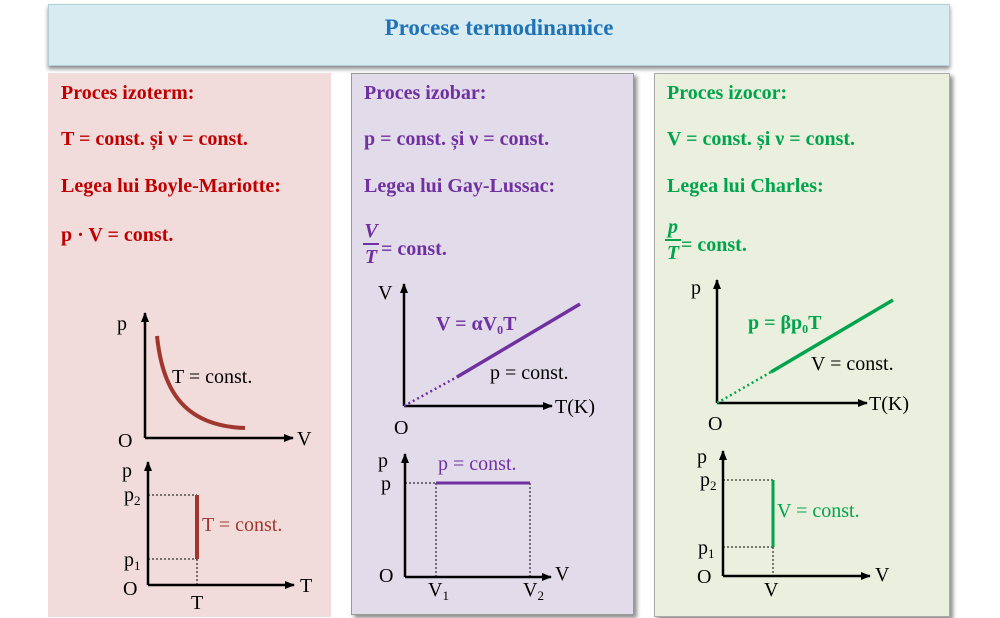 The height and width of the screenshot is (618, 1000). What do you see at coordinates (371, 257) in the screenshot?
I see `izobar-frac-denominator: T` at bounding box center [371, 257].